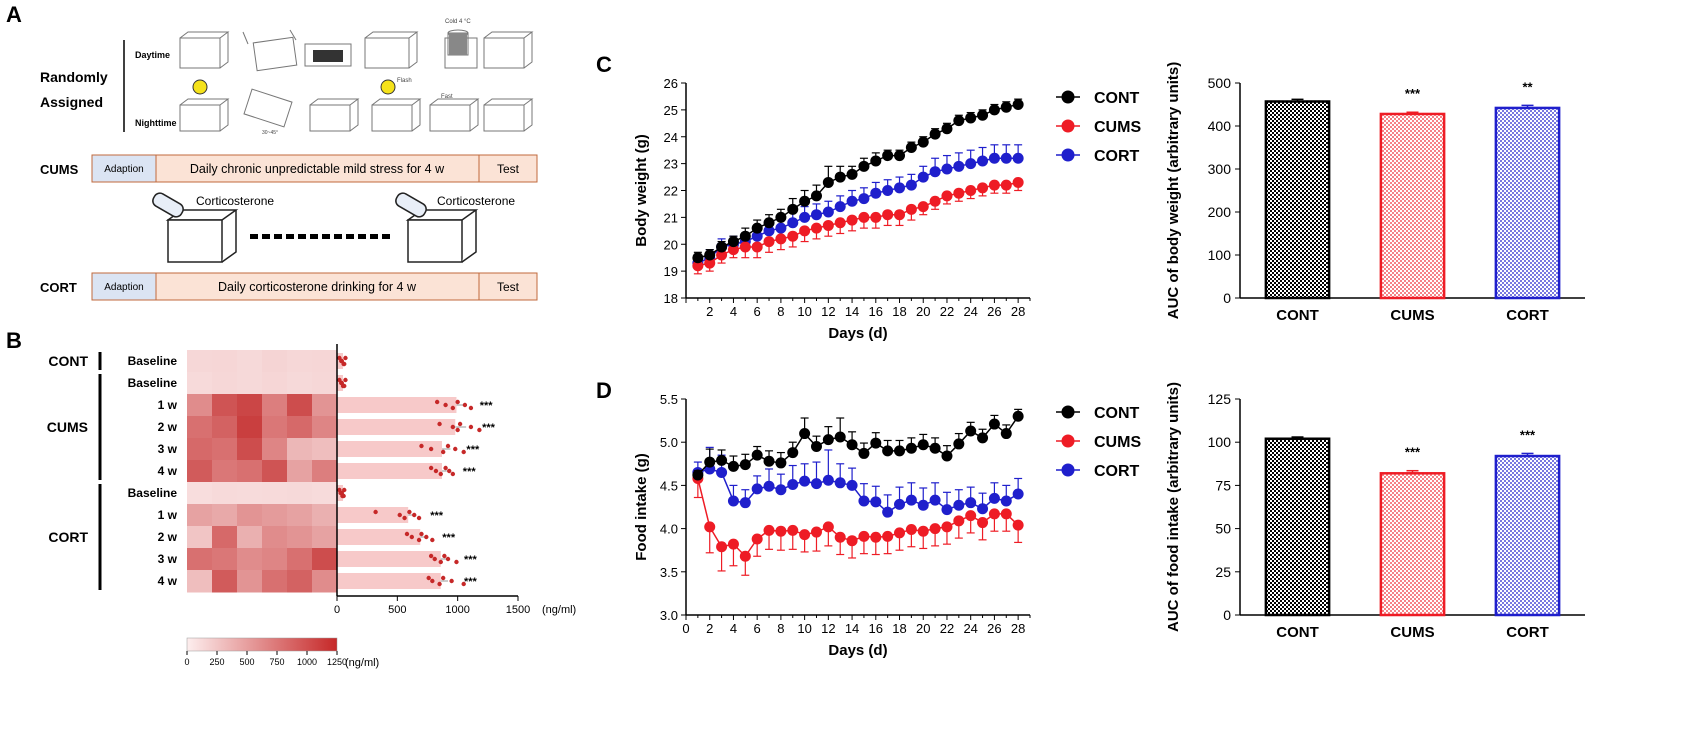 This screenshot has width=1703, height=730. Describe the element at coordinates (857, 333) in the screenshot. I see `x-axis-title: Days (d)` at that location.